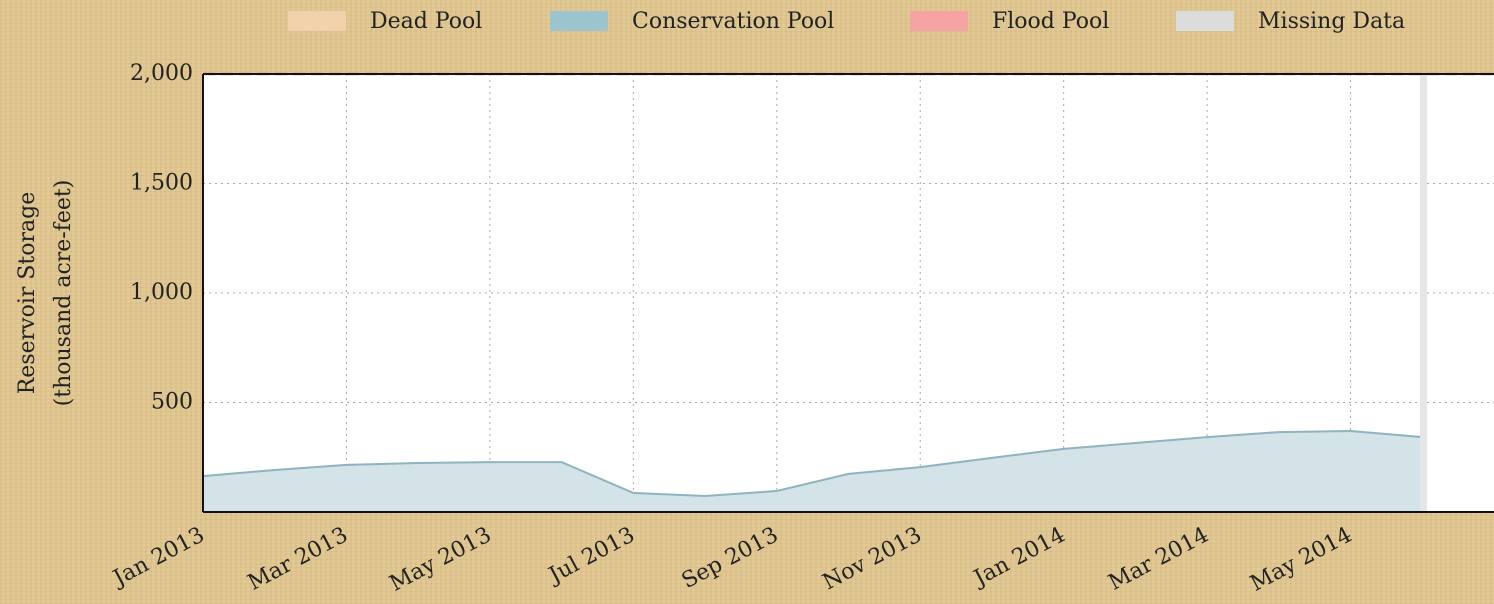 Image resolution: width=1494 pixels, height=604 pixels. I want to click on x-tick-label: Mar 2013, so click(298, 559).